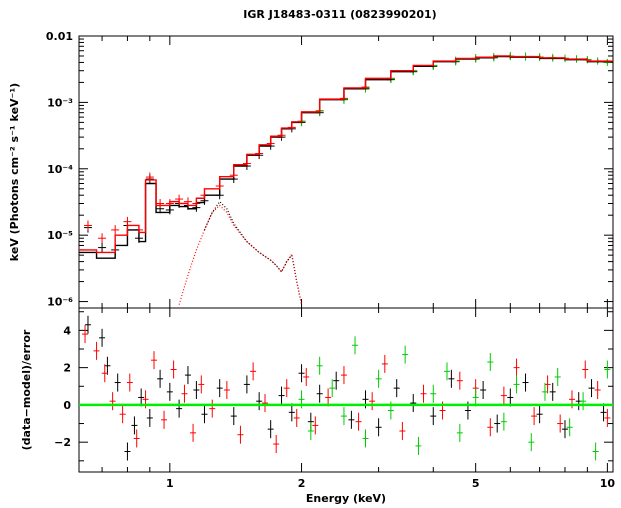 This screenshot has height=508, width=621. What do you see at coordinates (67, 405) in the screenshot?
I see `y-tick-label: 0` at bounding box center [67, 405].